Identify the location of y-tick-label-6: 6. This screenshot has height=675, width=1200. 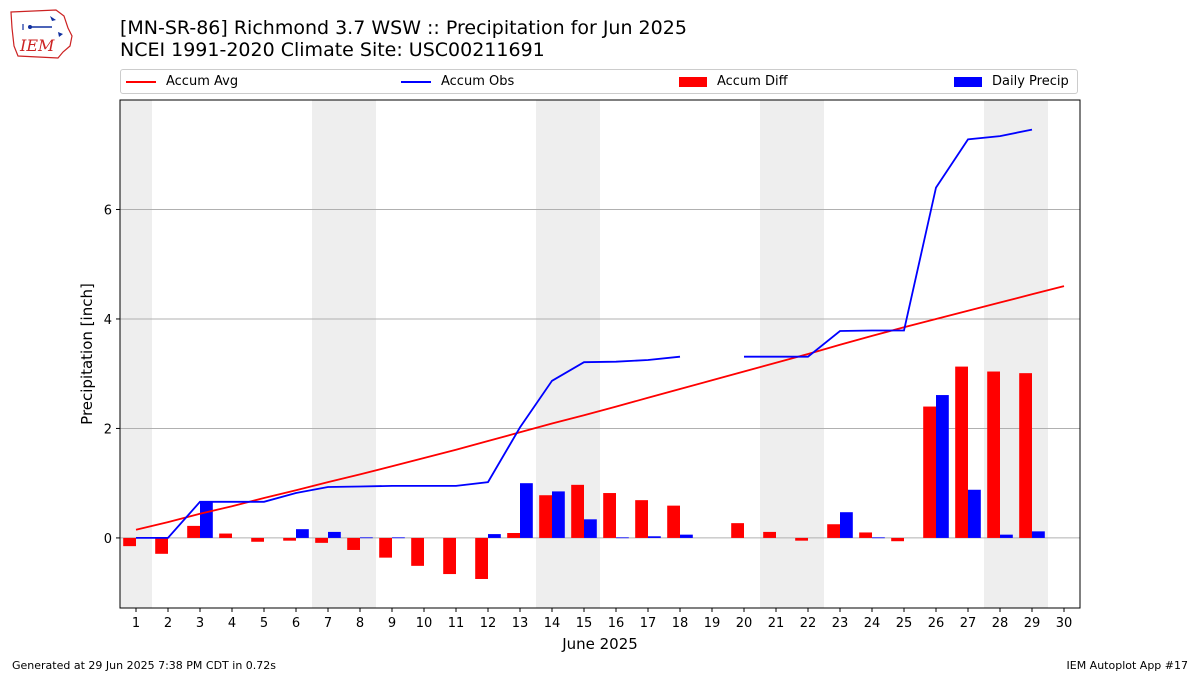
(108, 210).